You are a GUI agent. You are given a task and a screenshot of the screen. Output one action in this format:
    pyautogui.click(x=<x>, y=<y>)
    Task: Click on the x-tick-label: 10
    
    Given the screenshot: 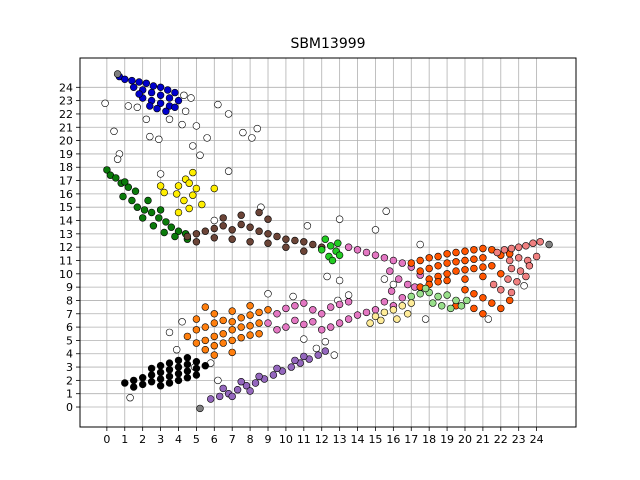 What is the action you would take?
    pyautogui.click(x=286, y=439)
    